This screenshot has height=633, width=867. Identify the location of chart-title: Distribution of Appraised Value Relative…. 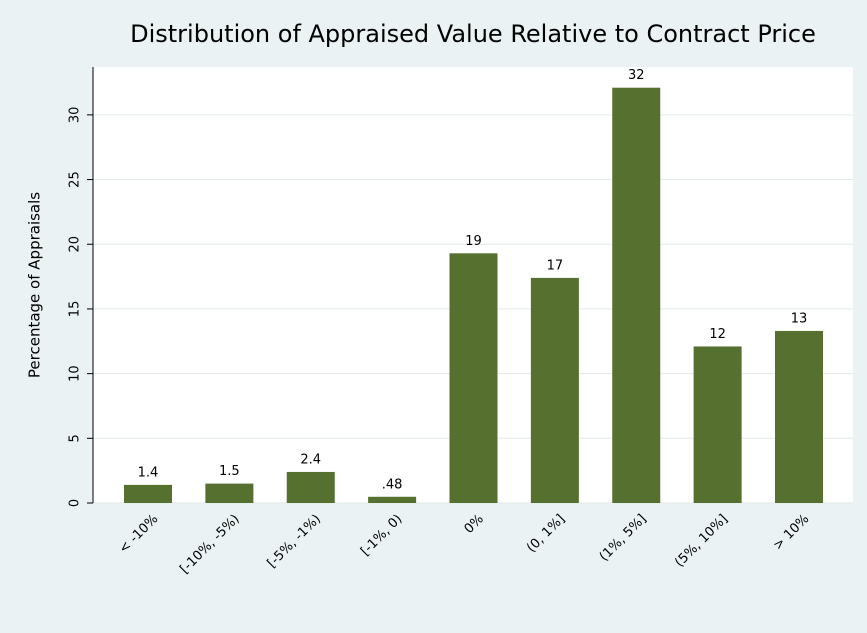
(473, 34).